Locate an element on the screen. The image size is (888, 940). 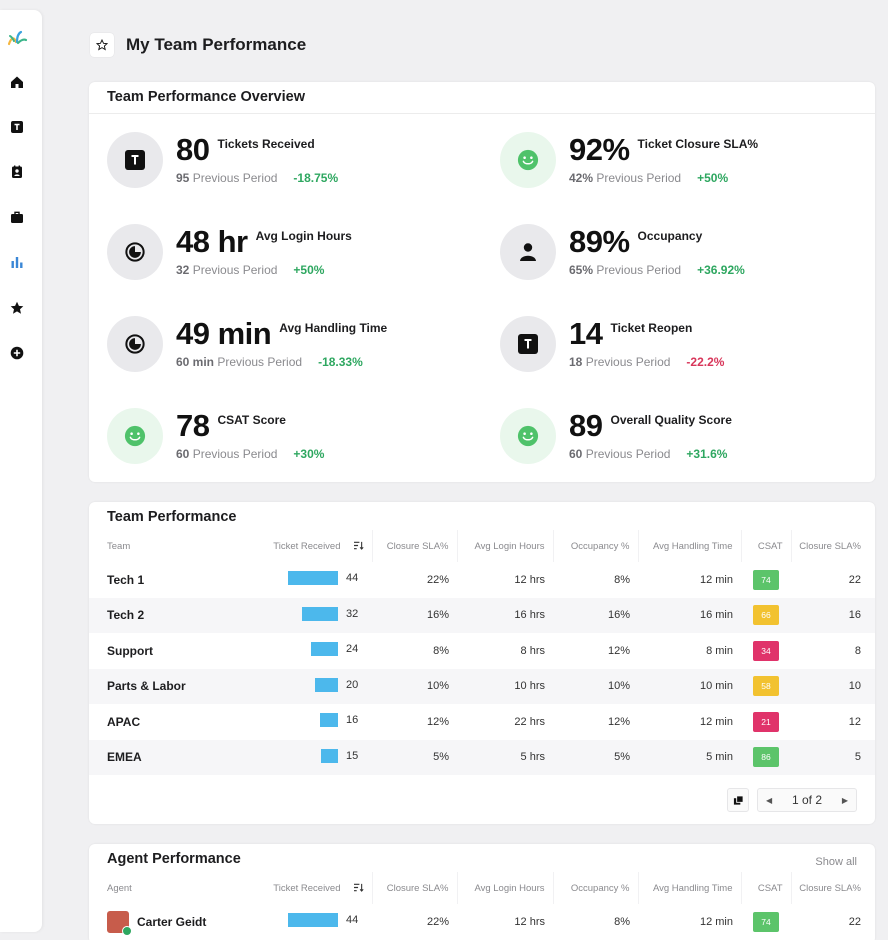
login-cell: 16 hrs is located at coordinates (505, 616).